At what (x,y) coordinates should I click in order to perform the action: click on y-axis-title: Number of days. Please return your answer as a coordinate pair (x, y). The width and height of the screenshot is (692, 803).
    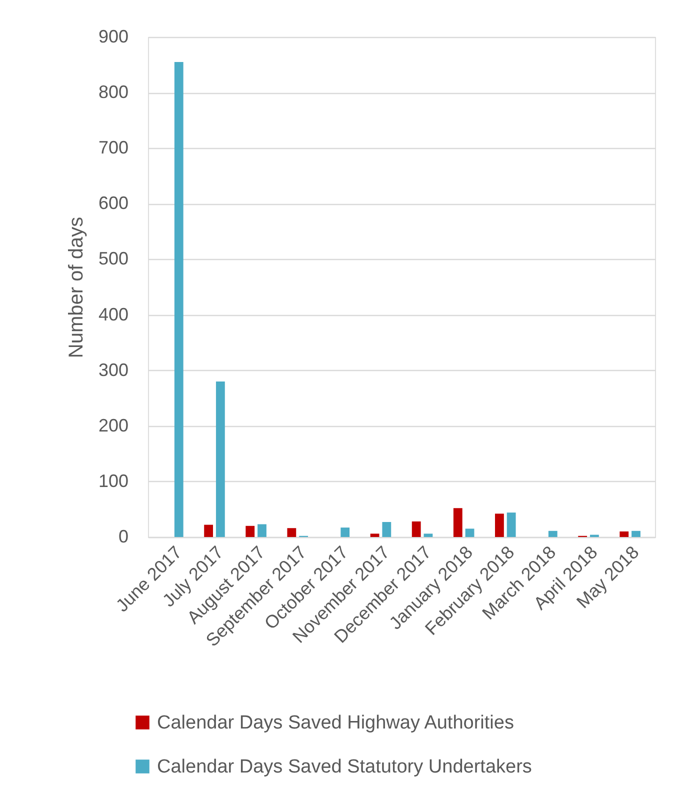
    Looking at the image, I should click on (76, 287).